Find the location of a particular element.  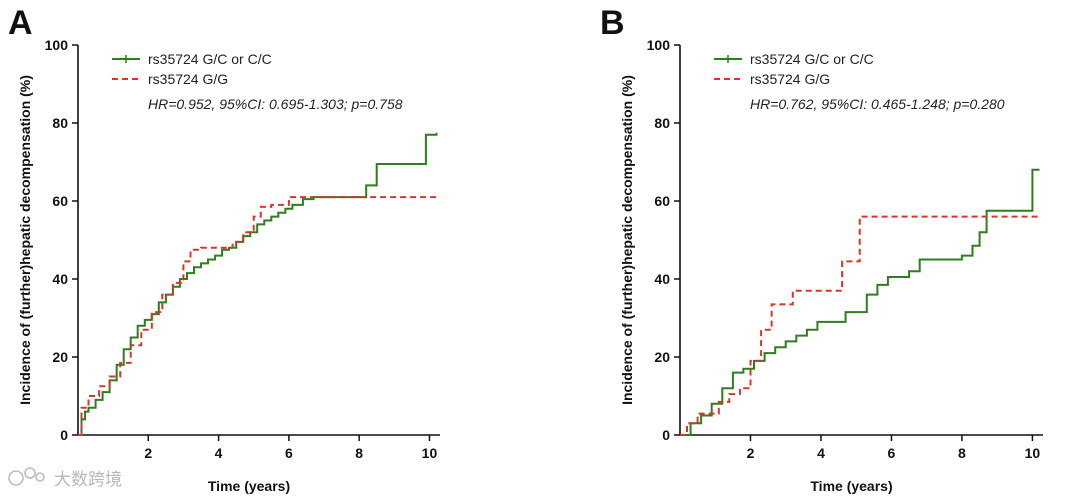

chart-b-x-axis-title: Time (years) is located at coordinates (851, 486).